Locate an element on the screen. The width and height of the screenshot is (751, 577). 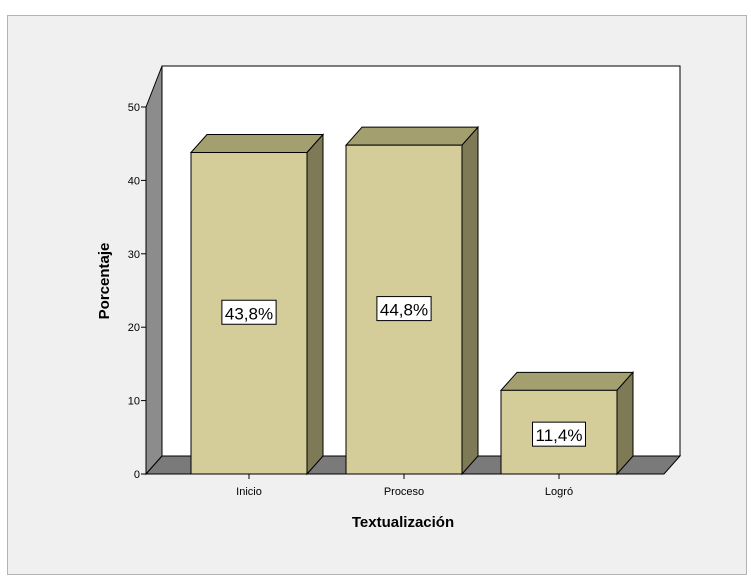
x-tick-label: Proceso is located at coordinates (404, 492).